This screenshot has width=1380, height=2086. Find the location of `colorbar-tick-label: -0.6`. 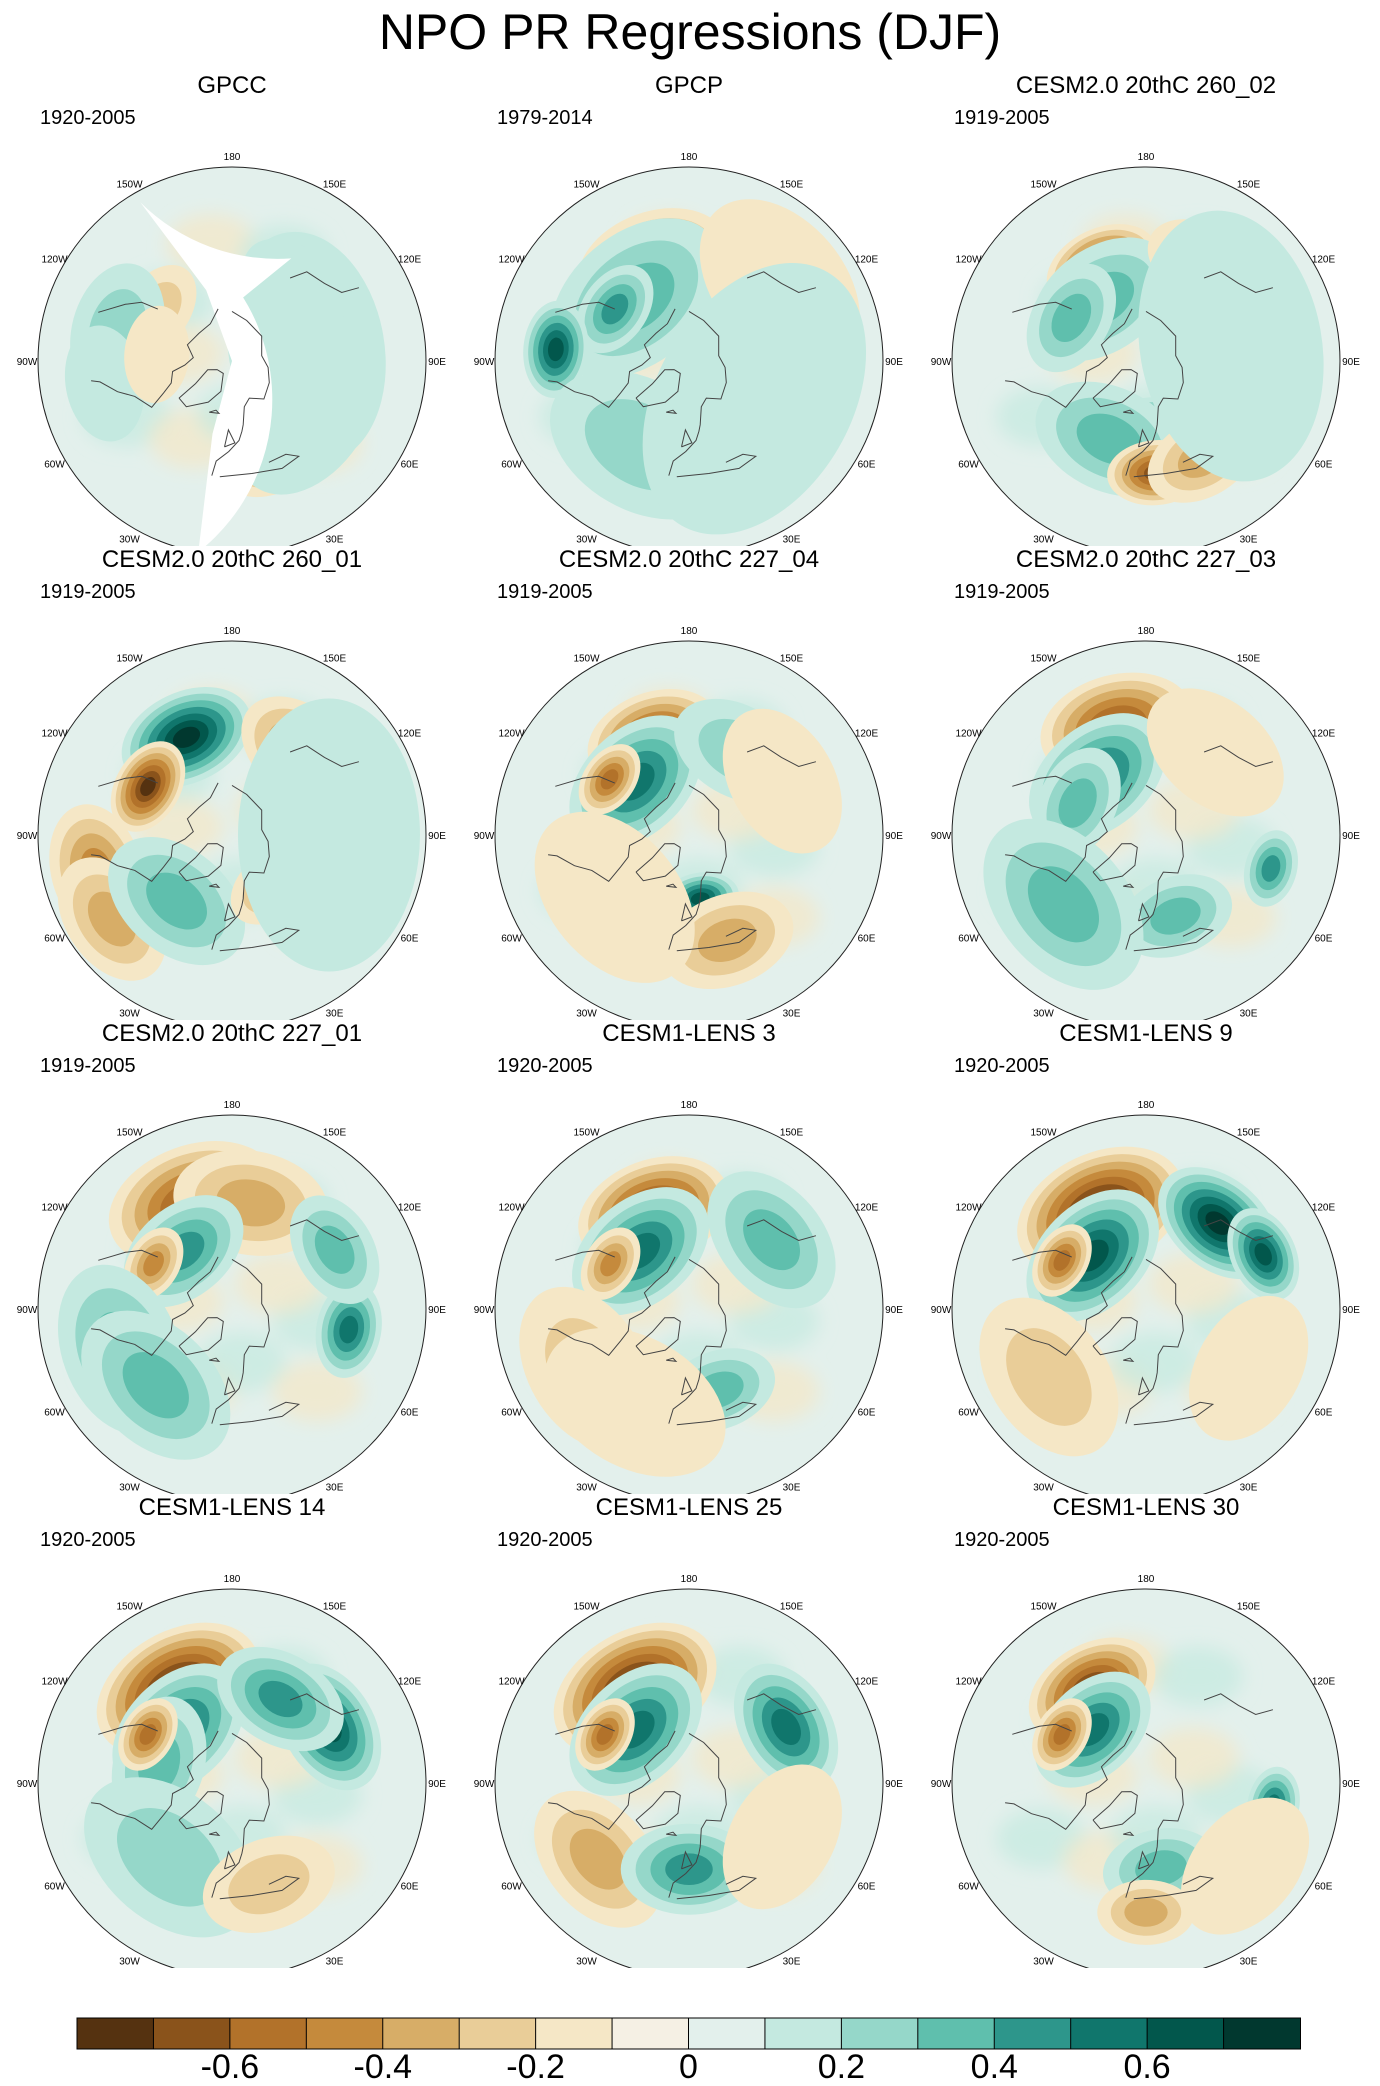

colorbar-tick-label: -0.6 is located at coordinates (230, 2067).